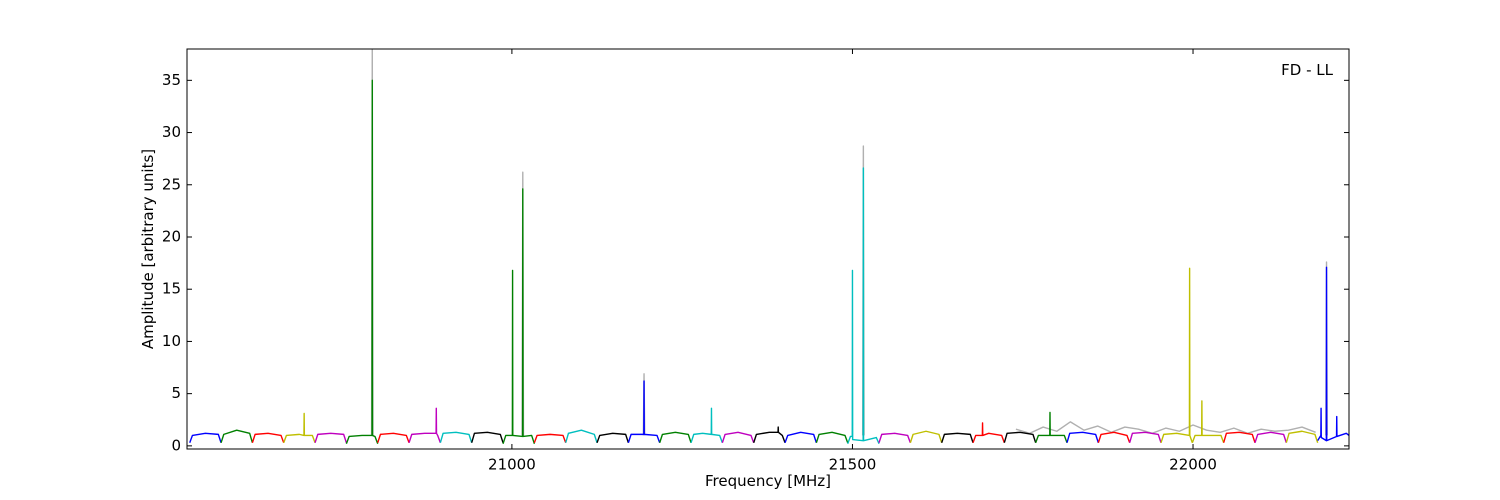 This screenshot has height=500, width=1500. I want to click on x-tick-label: 21000, so click(512, 465).